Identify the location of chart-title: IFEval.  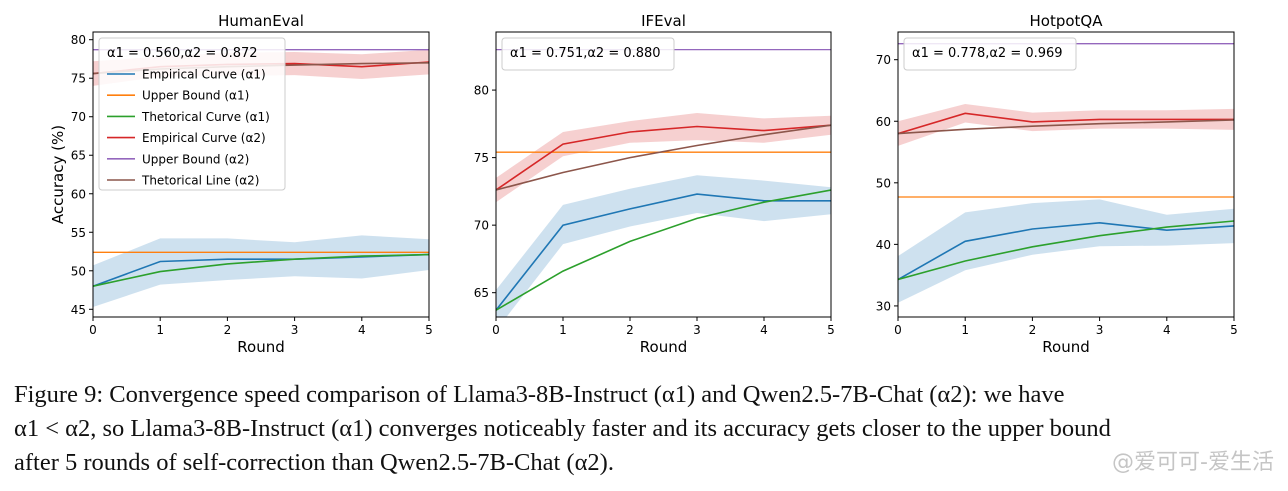
(663, 21).